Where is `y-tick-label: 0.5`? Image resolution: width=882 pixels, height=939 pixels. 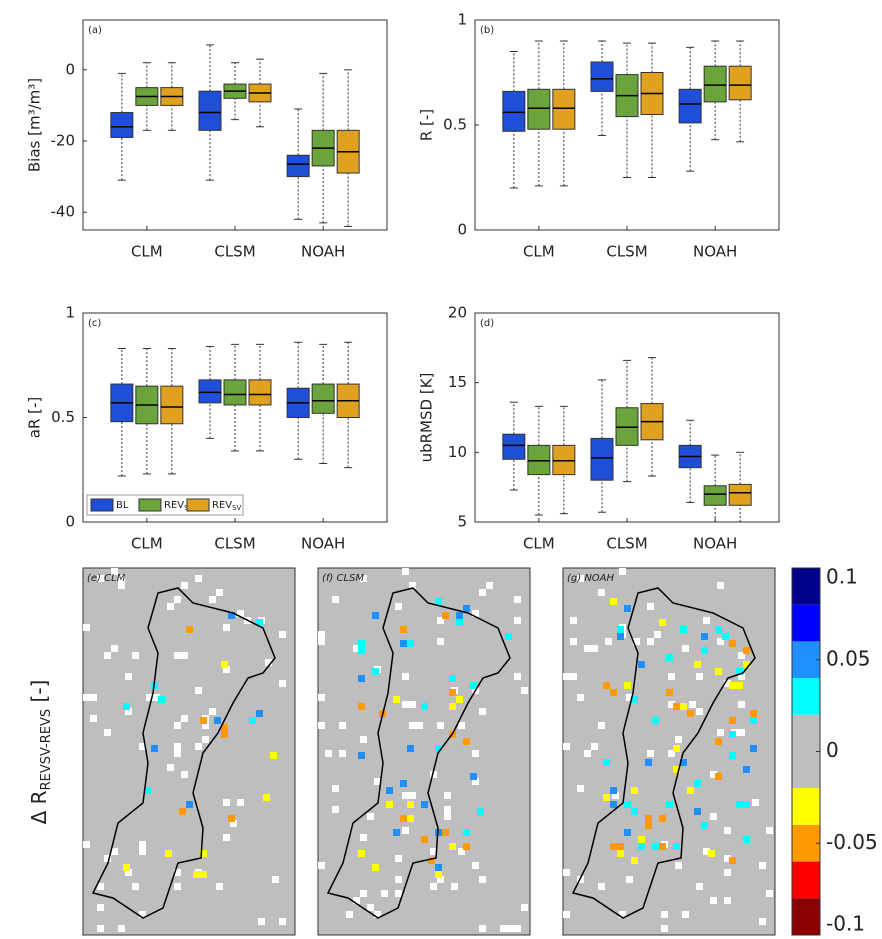 y-tick-label: 0.5 is located at coordinates (63, 417).